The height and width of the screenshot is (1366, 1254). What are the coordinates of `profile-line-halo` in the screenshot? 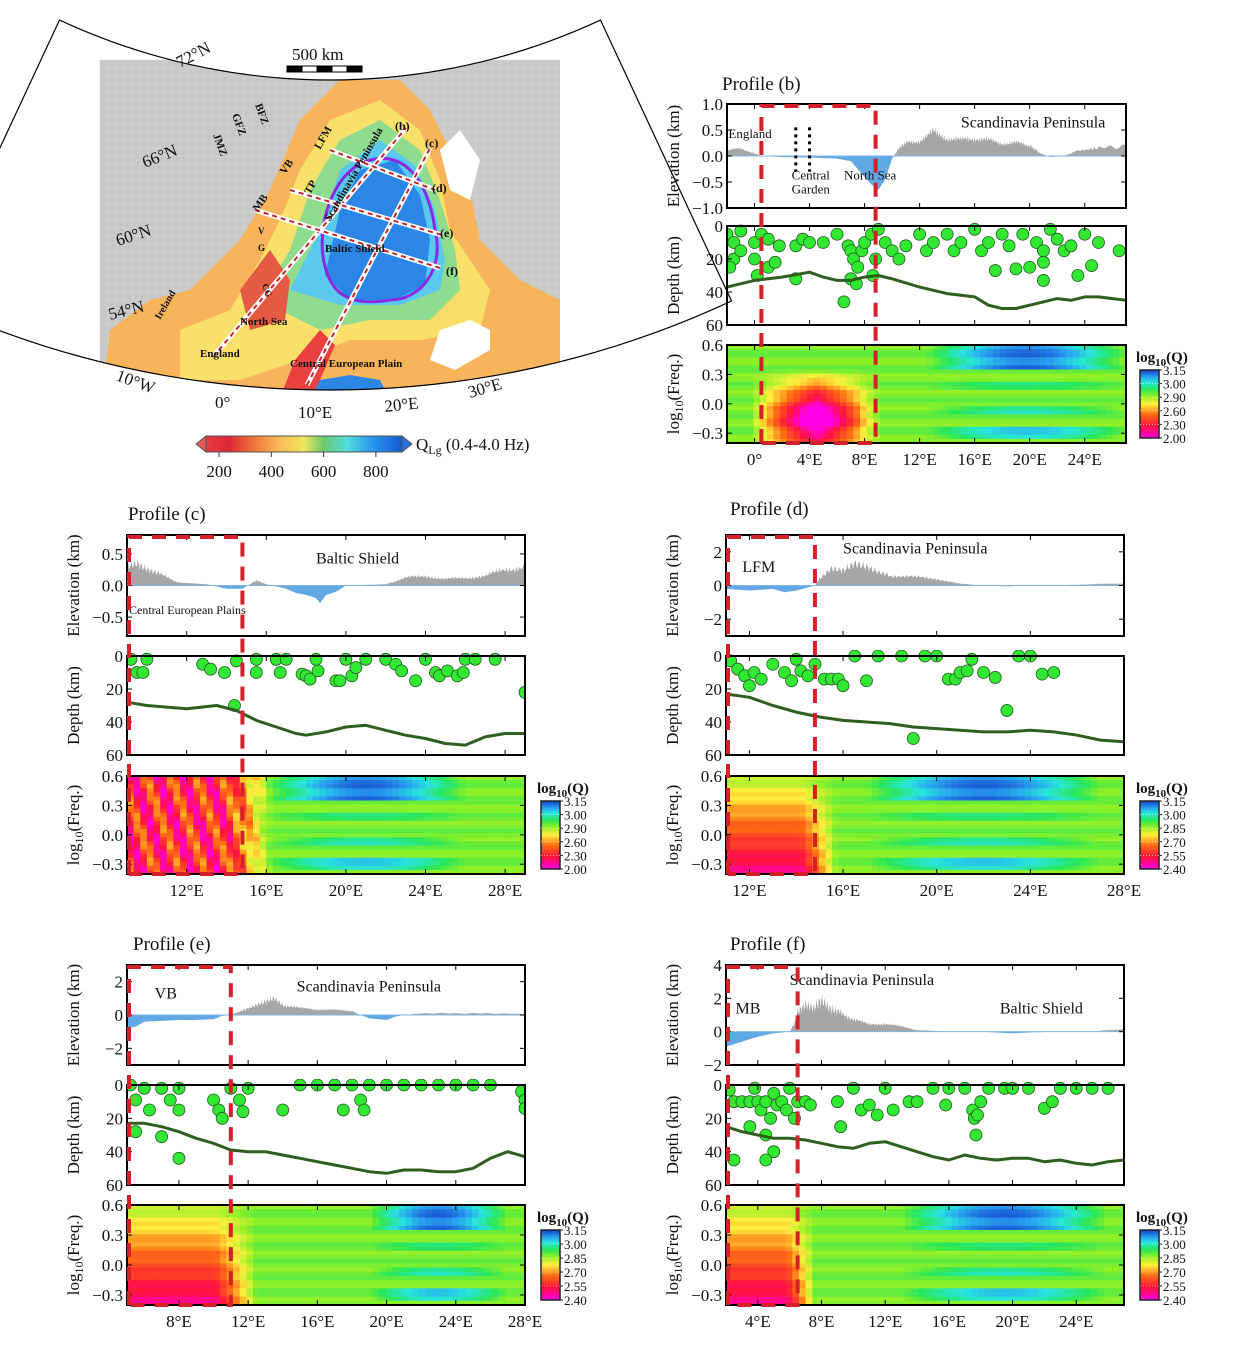 It's located at (368, 266).